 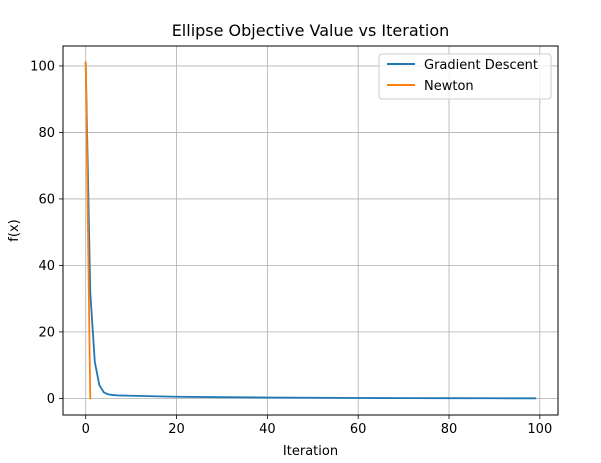 I want to click on x-tick-label: 20, so click(x=176, y=429).